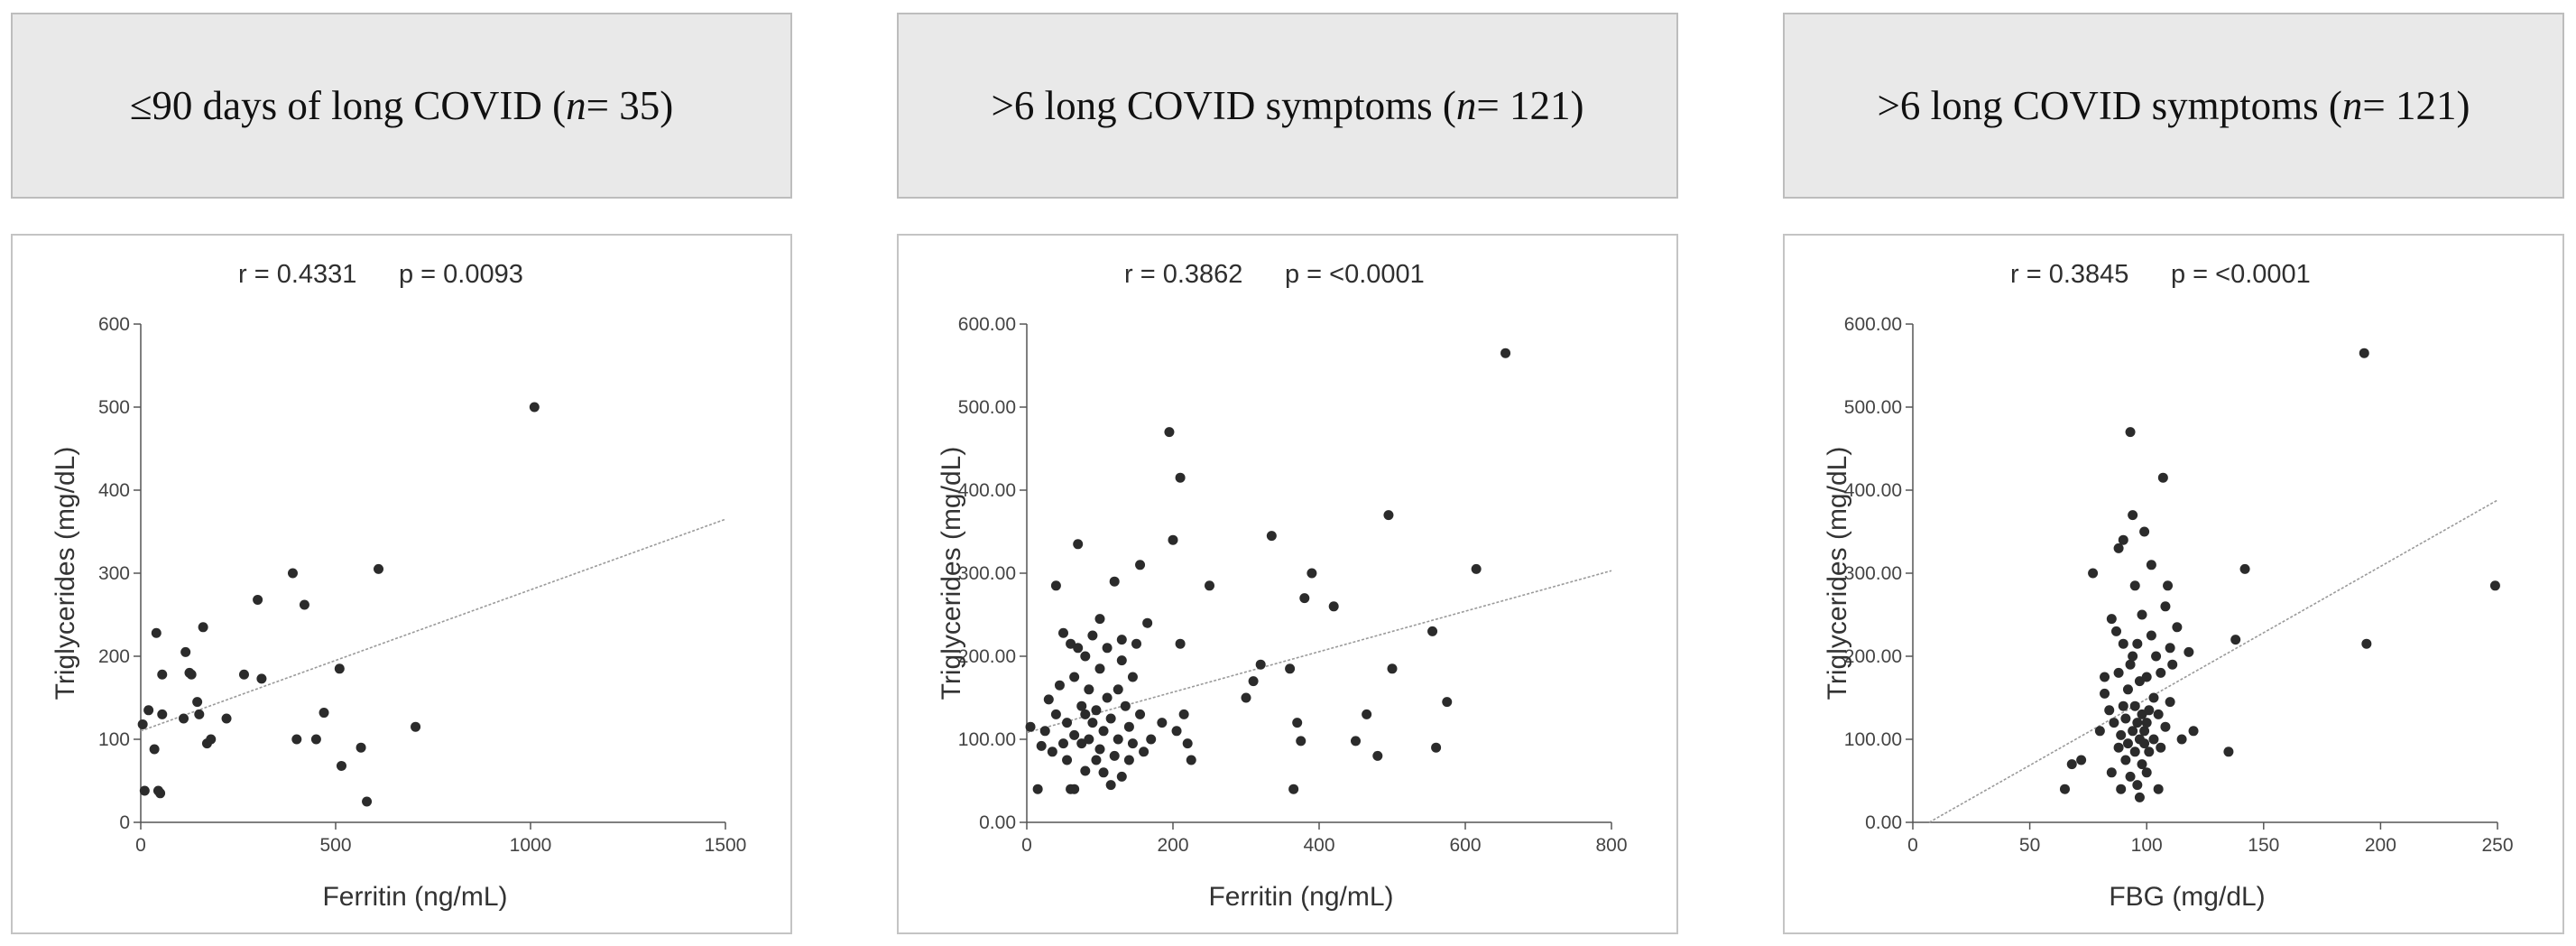 The width and height of the screenshot is (2576, 946). I want to click on y-tick-label: 300, so click(114, 574).